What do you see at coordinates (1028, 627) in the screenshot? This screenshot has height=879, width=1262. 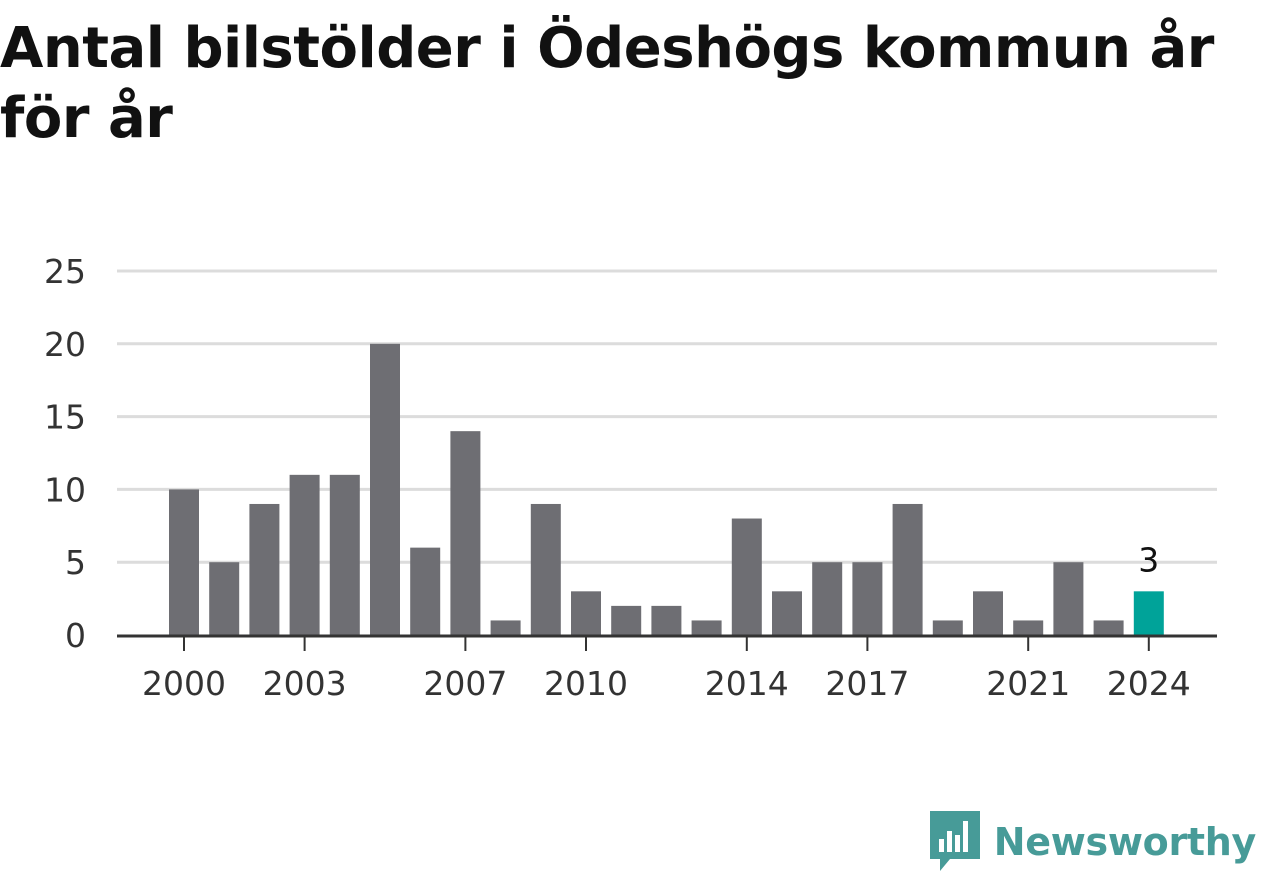 I see `bar-2021` at bounding box center [1028, 627].